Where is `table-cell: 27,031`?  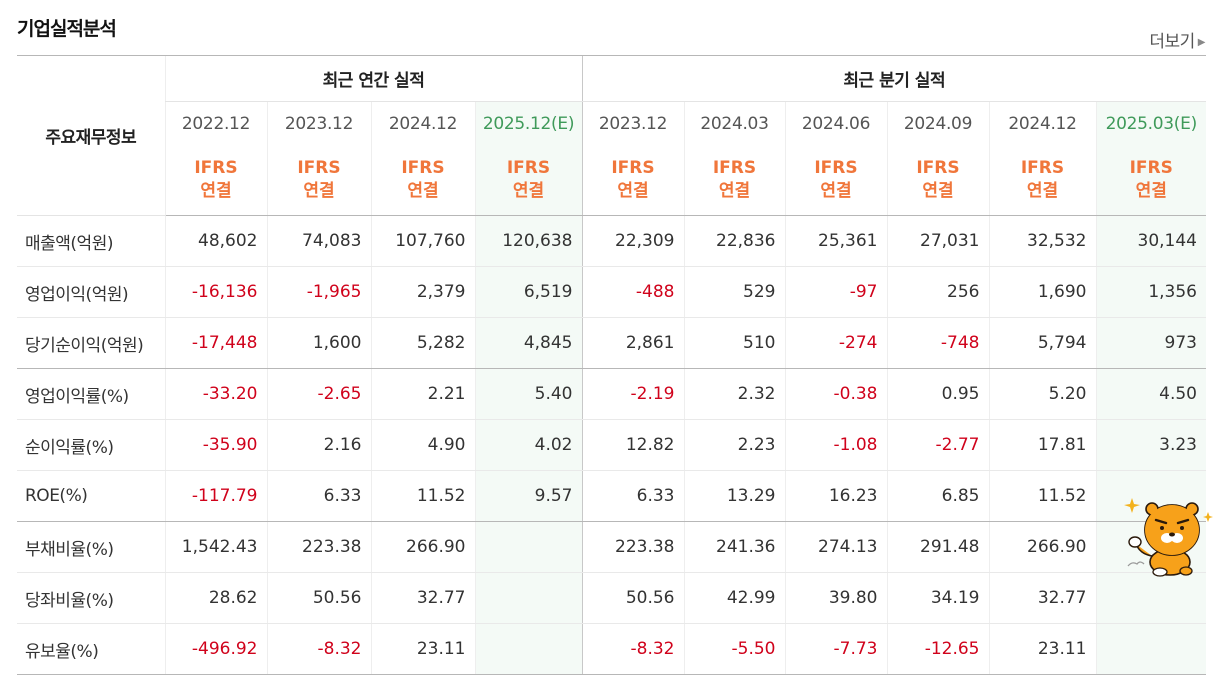
table-cell: 27,031 is located at coordinates (937, 241).